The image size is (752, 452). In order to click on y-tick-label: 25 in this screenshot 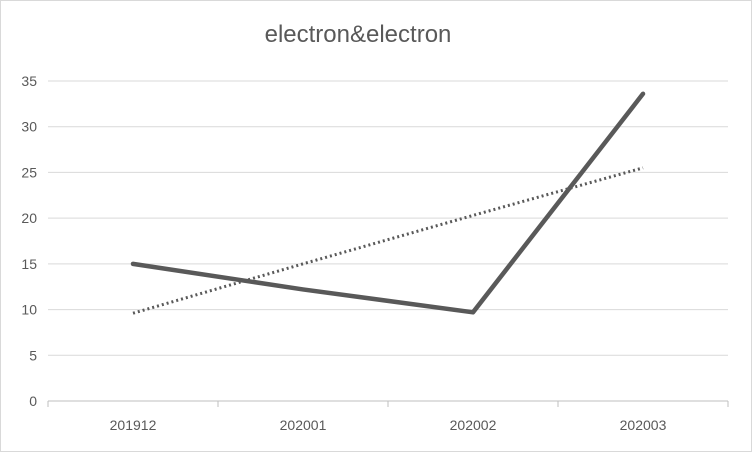, I will do `click(29, 172)`.